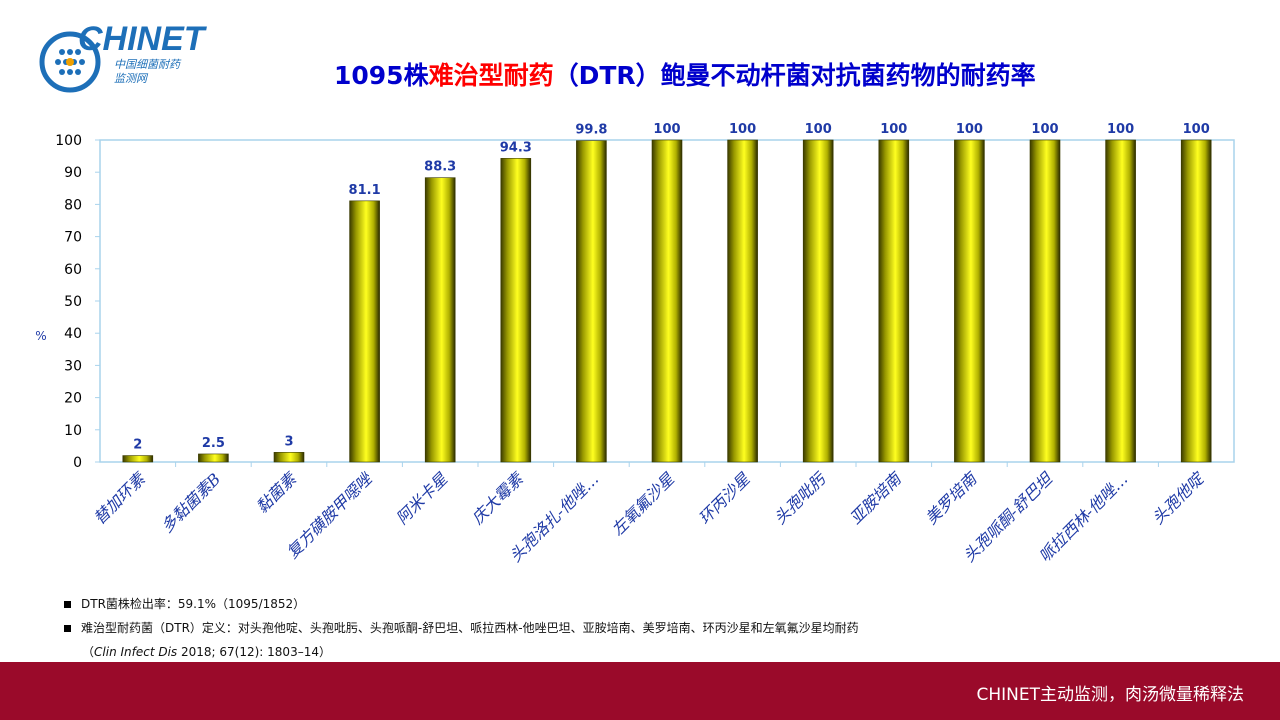 Image resolution: width=1280 pixels, height=720 pixels. What do you see at coordinates (381, 75) in the screenshot?
I see `title-part-1: 1095株` at bounding box center [381, 75].